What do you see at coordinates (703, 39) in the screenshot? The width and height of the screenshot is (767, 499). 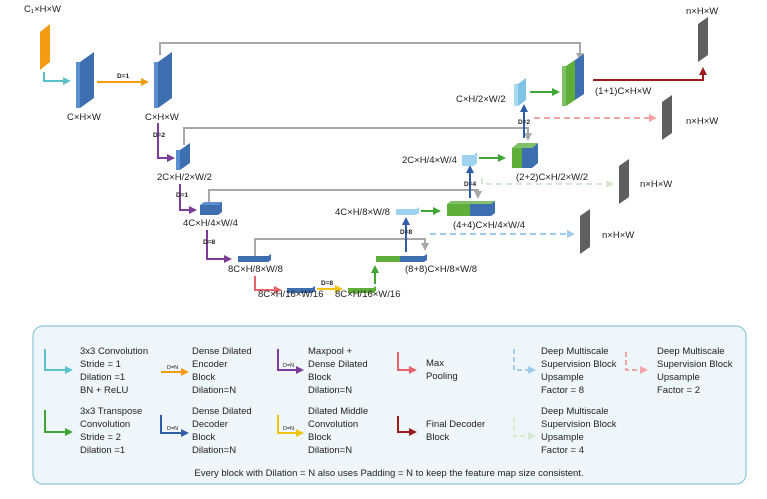 I see `output-final` at bounding box center [703, 39].